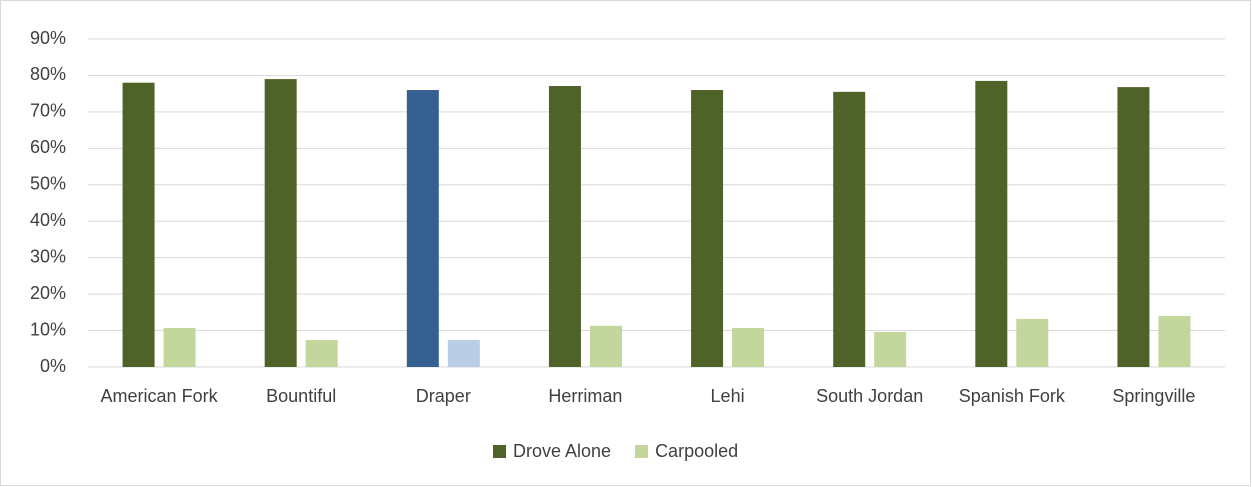  What do you see at coordinates (869, 396) in the screenshot?
I see `x-tick-label: South Jordan` at bounding box center [869, 396].